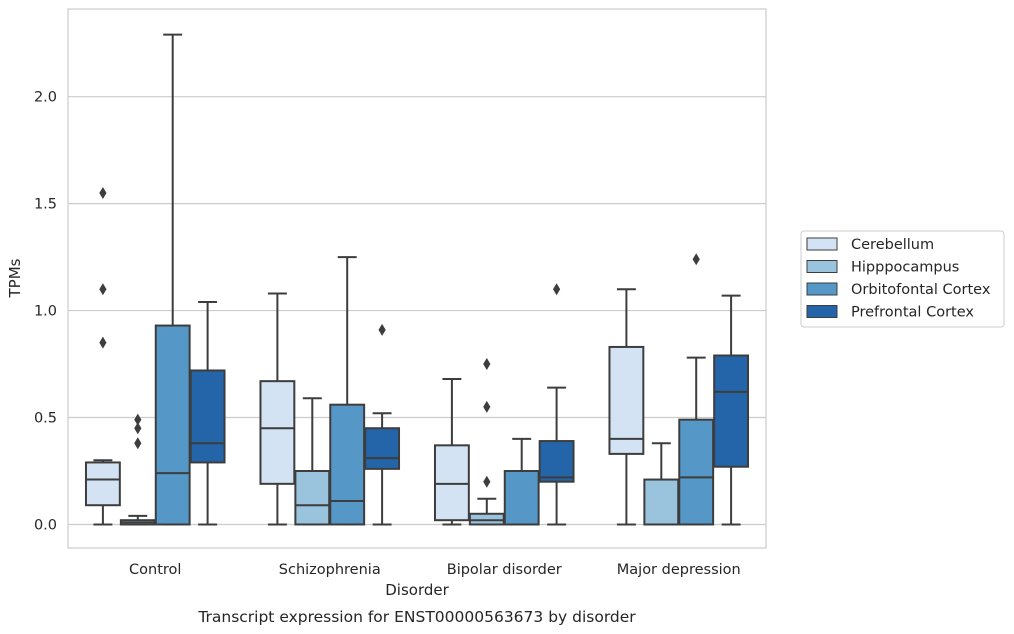 Image resolution: width=1014 pixels, height=634 pixels. I want to click on y-tick-label: 1.0, so click(45, 312).